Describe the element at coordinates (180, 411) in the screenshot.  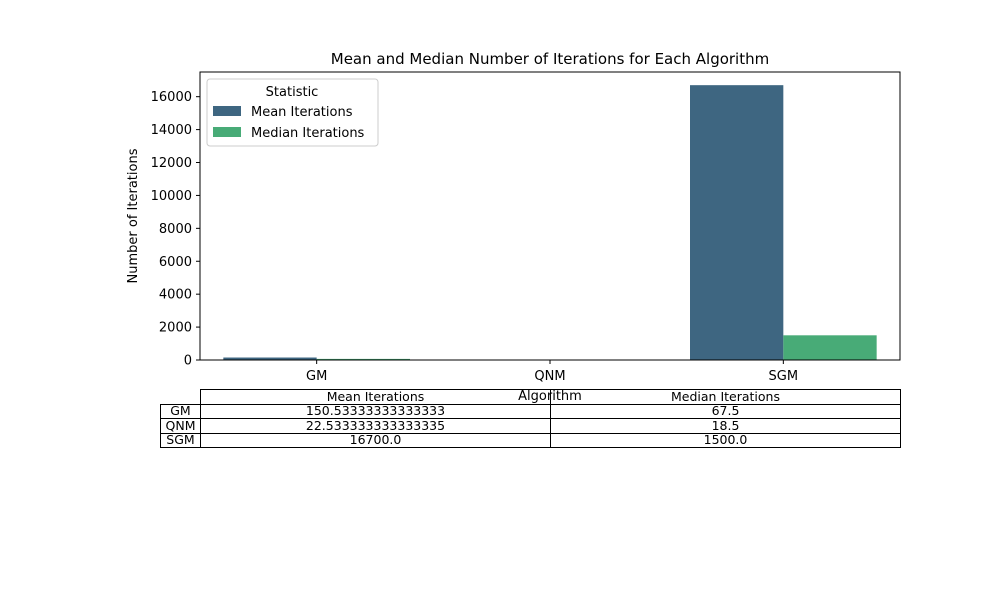
I see `table-row-label: GM` at that location.